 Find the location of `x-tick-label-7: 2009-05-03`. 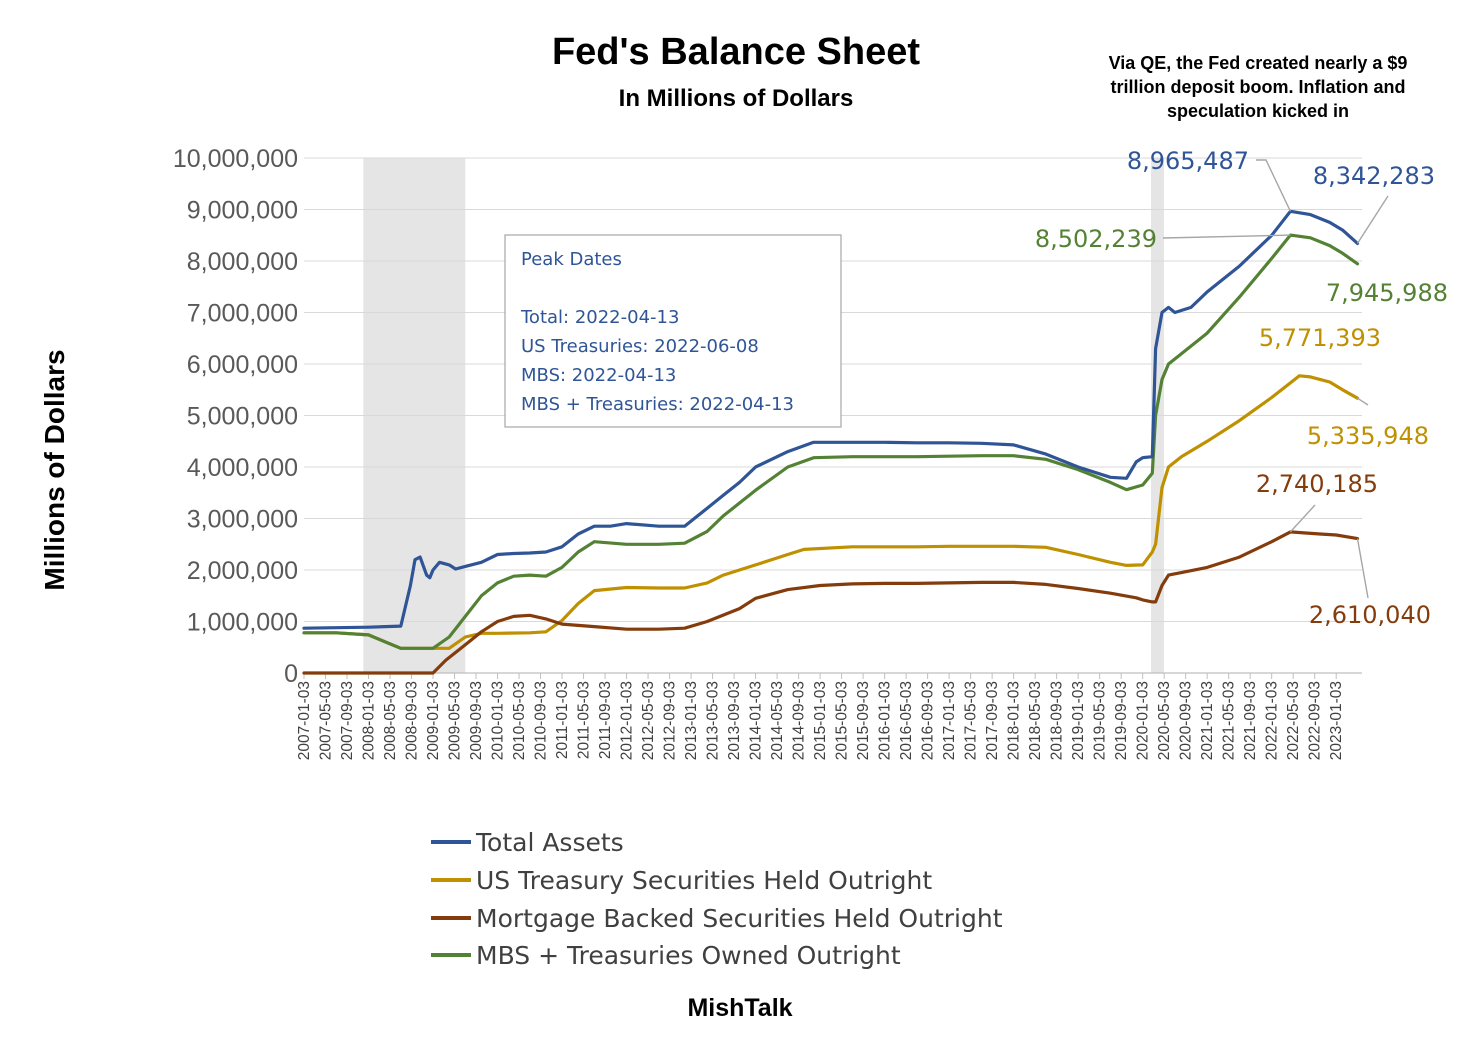

x-tick-label-7: 2009-05-03 is located at coordinates (455, 720).